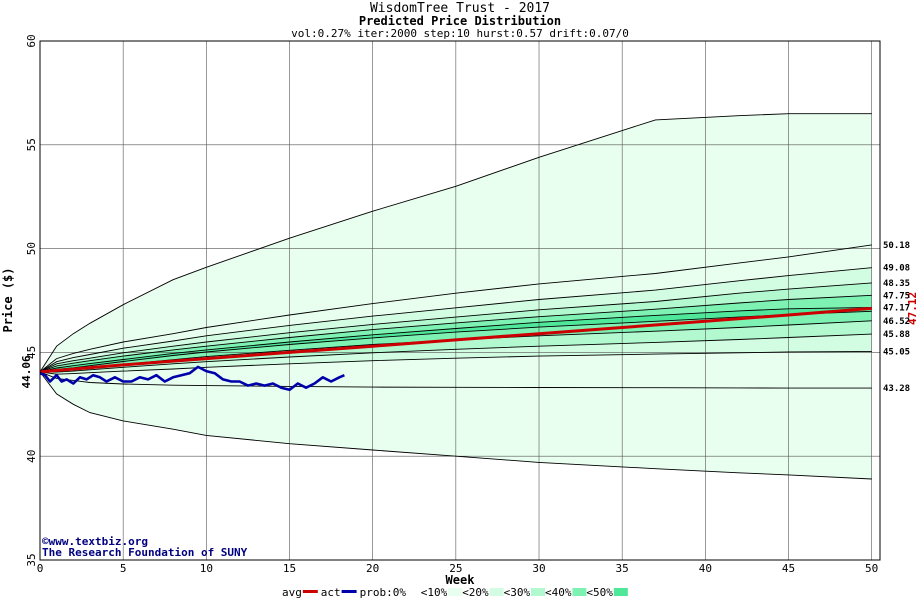 Image resolution: width=920 pixels, height=600 pixels. I want to click on band-value-label-2: 49.08, so click(896, 269).